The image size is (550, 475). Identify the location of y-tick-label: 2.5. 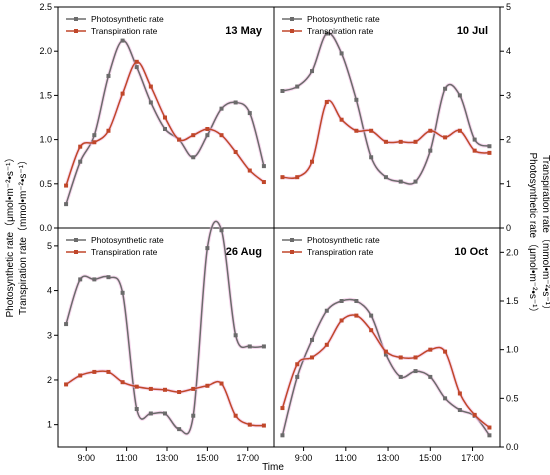
(45, 7).